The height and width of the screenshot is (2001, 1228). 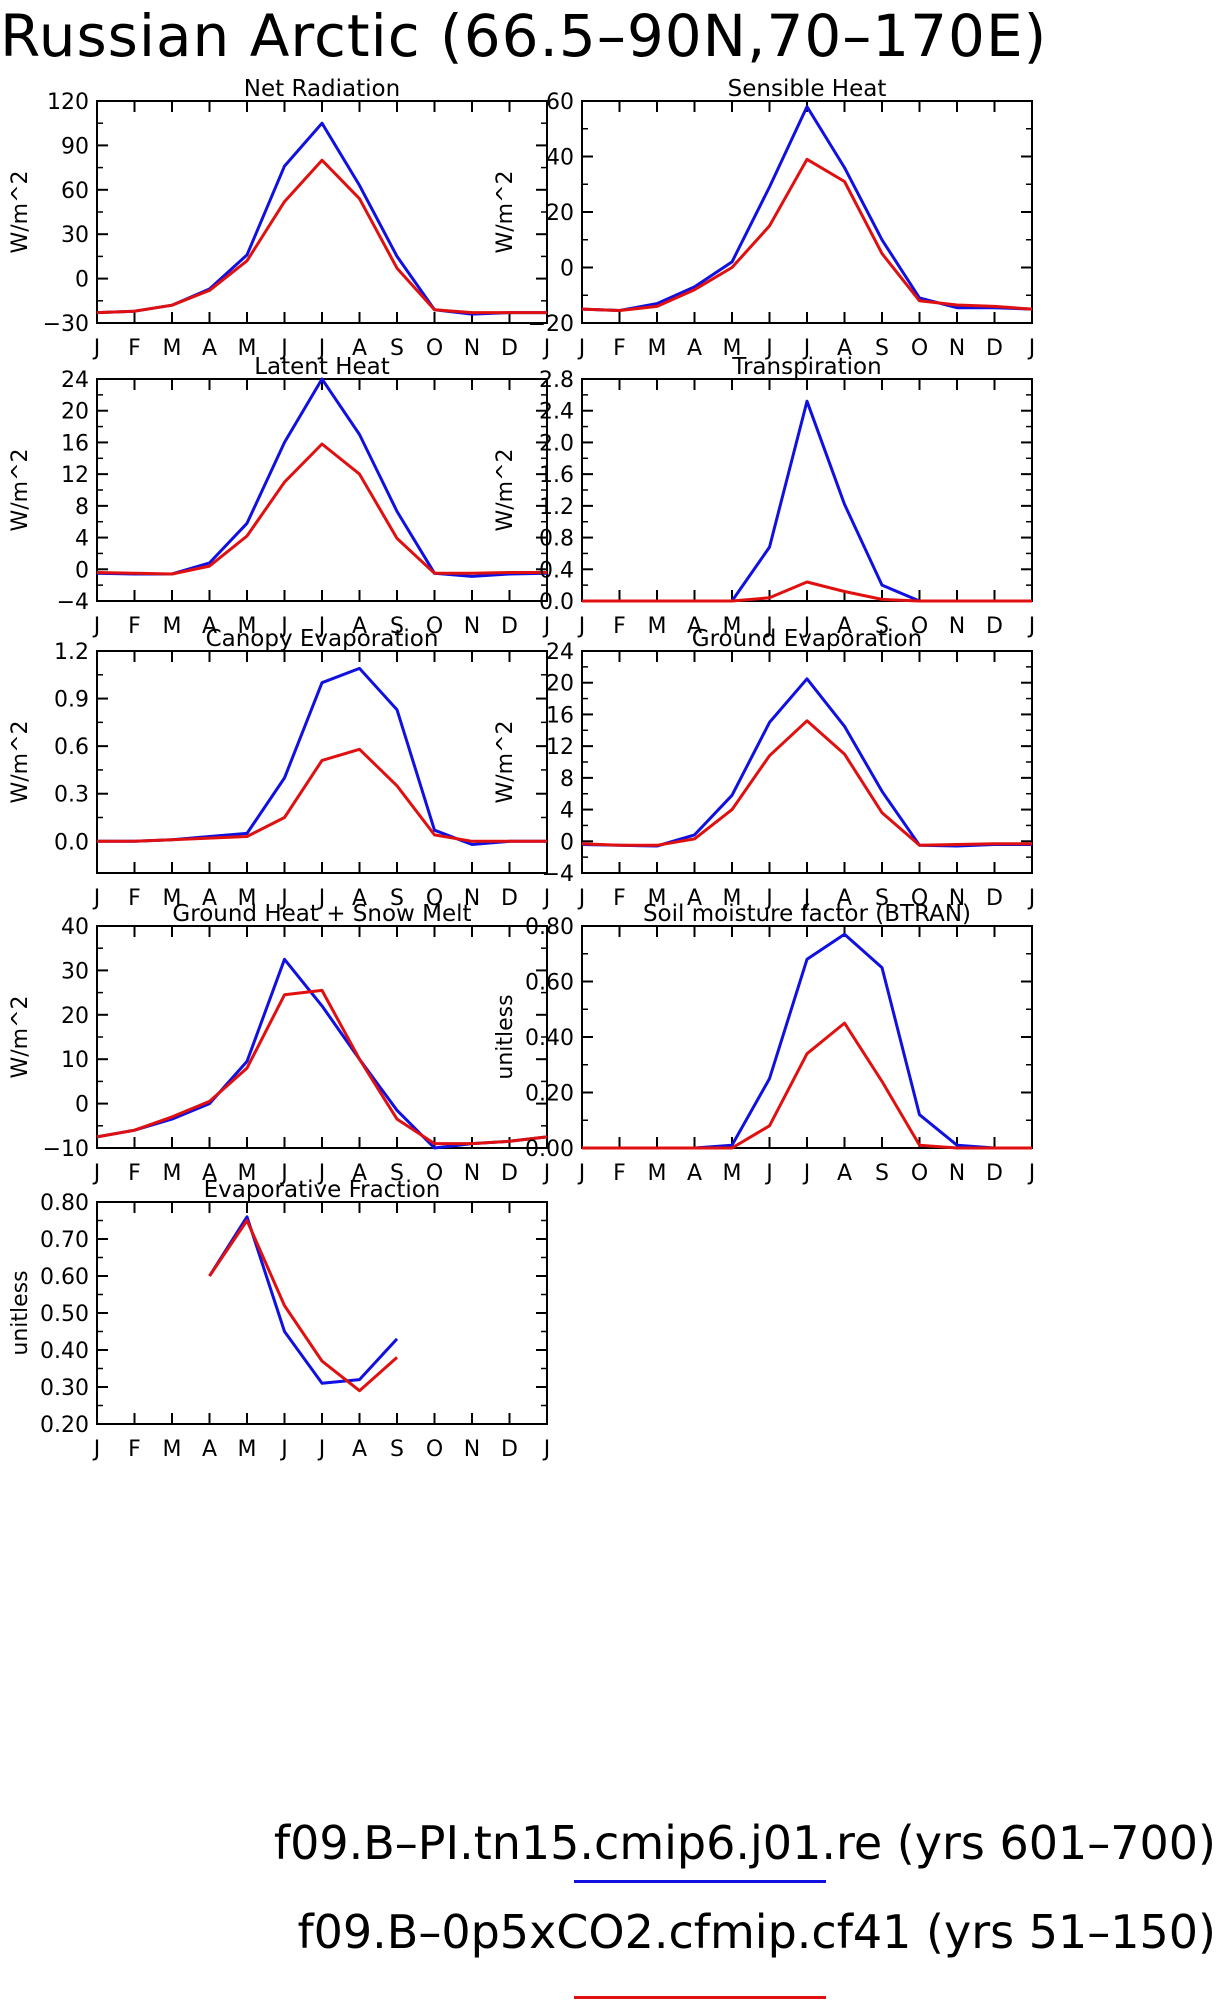 What do you see at coordinates (549, 927) in the screenshot?
I see `y-tick-label: 0.80` at bounding box center [549, 927].